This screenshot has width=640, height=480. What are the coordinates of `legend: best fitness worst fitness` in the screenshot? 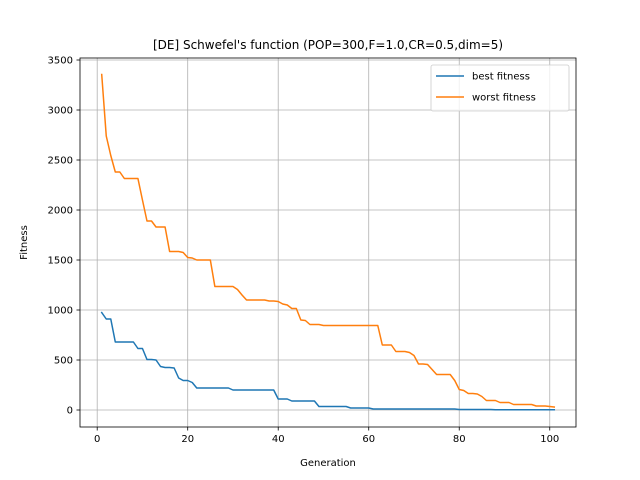 It's located at (500, 88).